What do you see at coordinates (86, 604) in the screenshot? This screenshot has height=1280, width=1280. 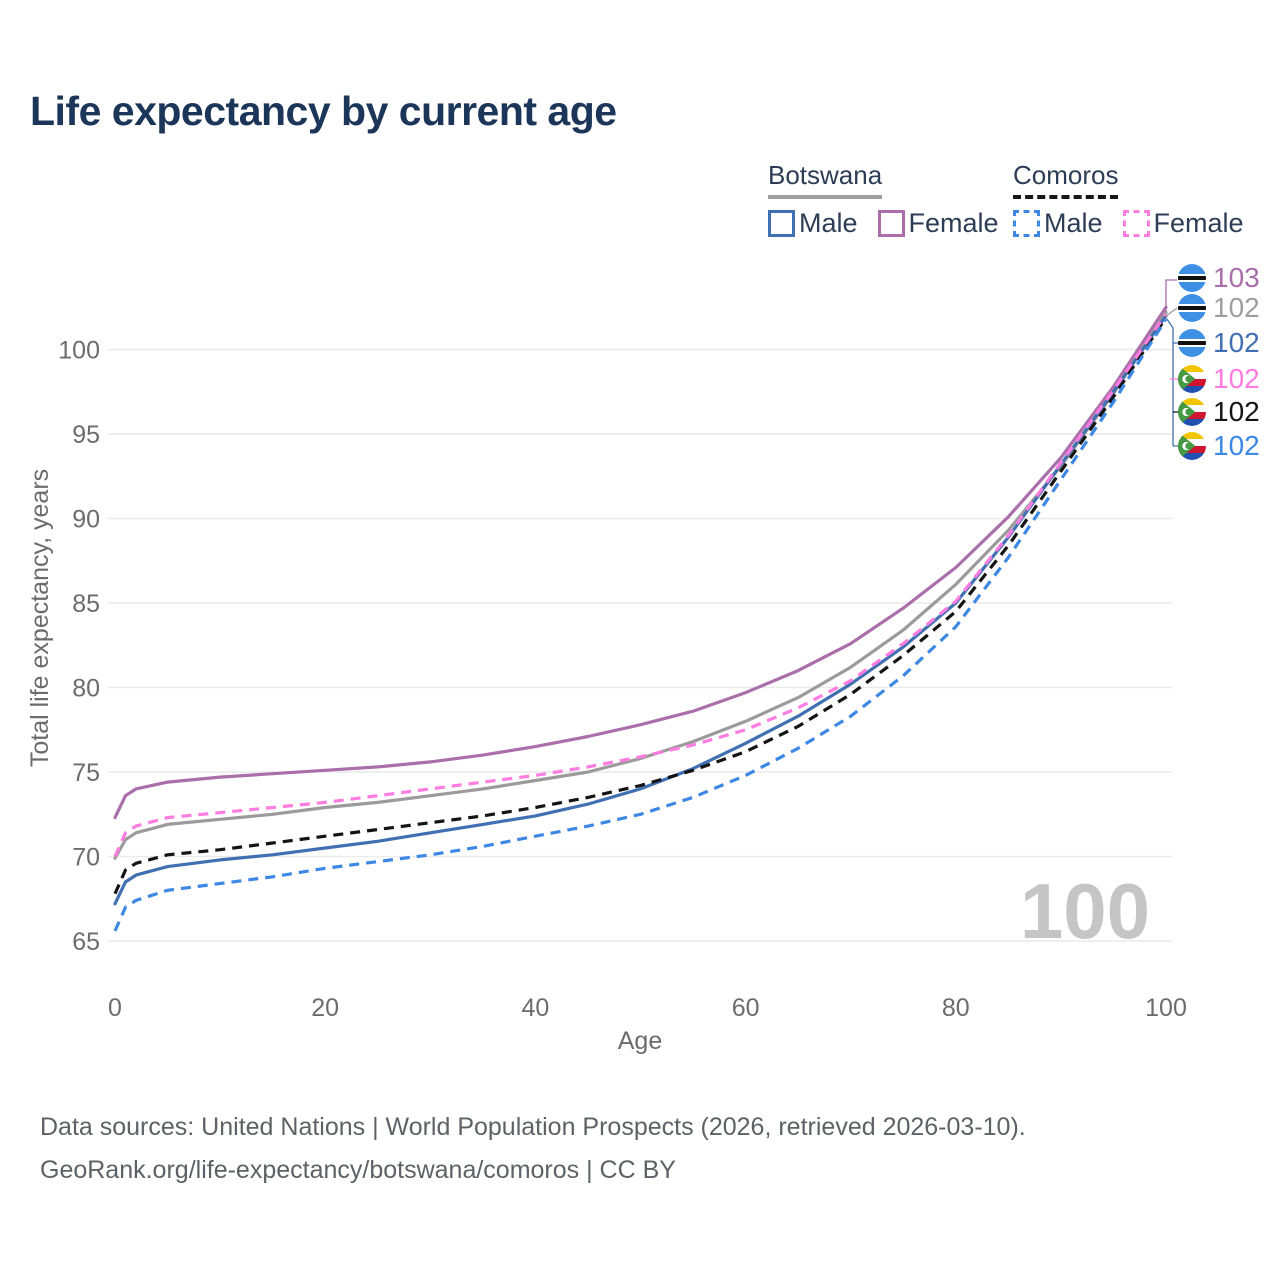 I see `y-tick-label: 85` at bounding box center [86, 604].